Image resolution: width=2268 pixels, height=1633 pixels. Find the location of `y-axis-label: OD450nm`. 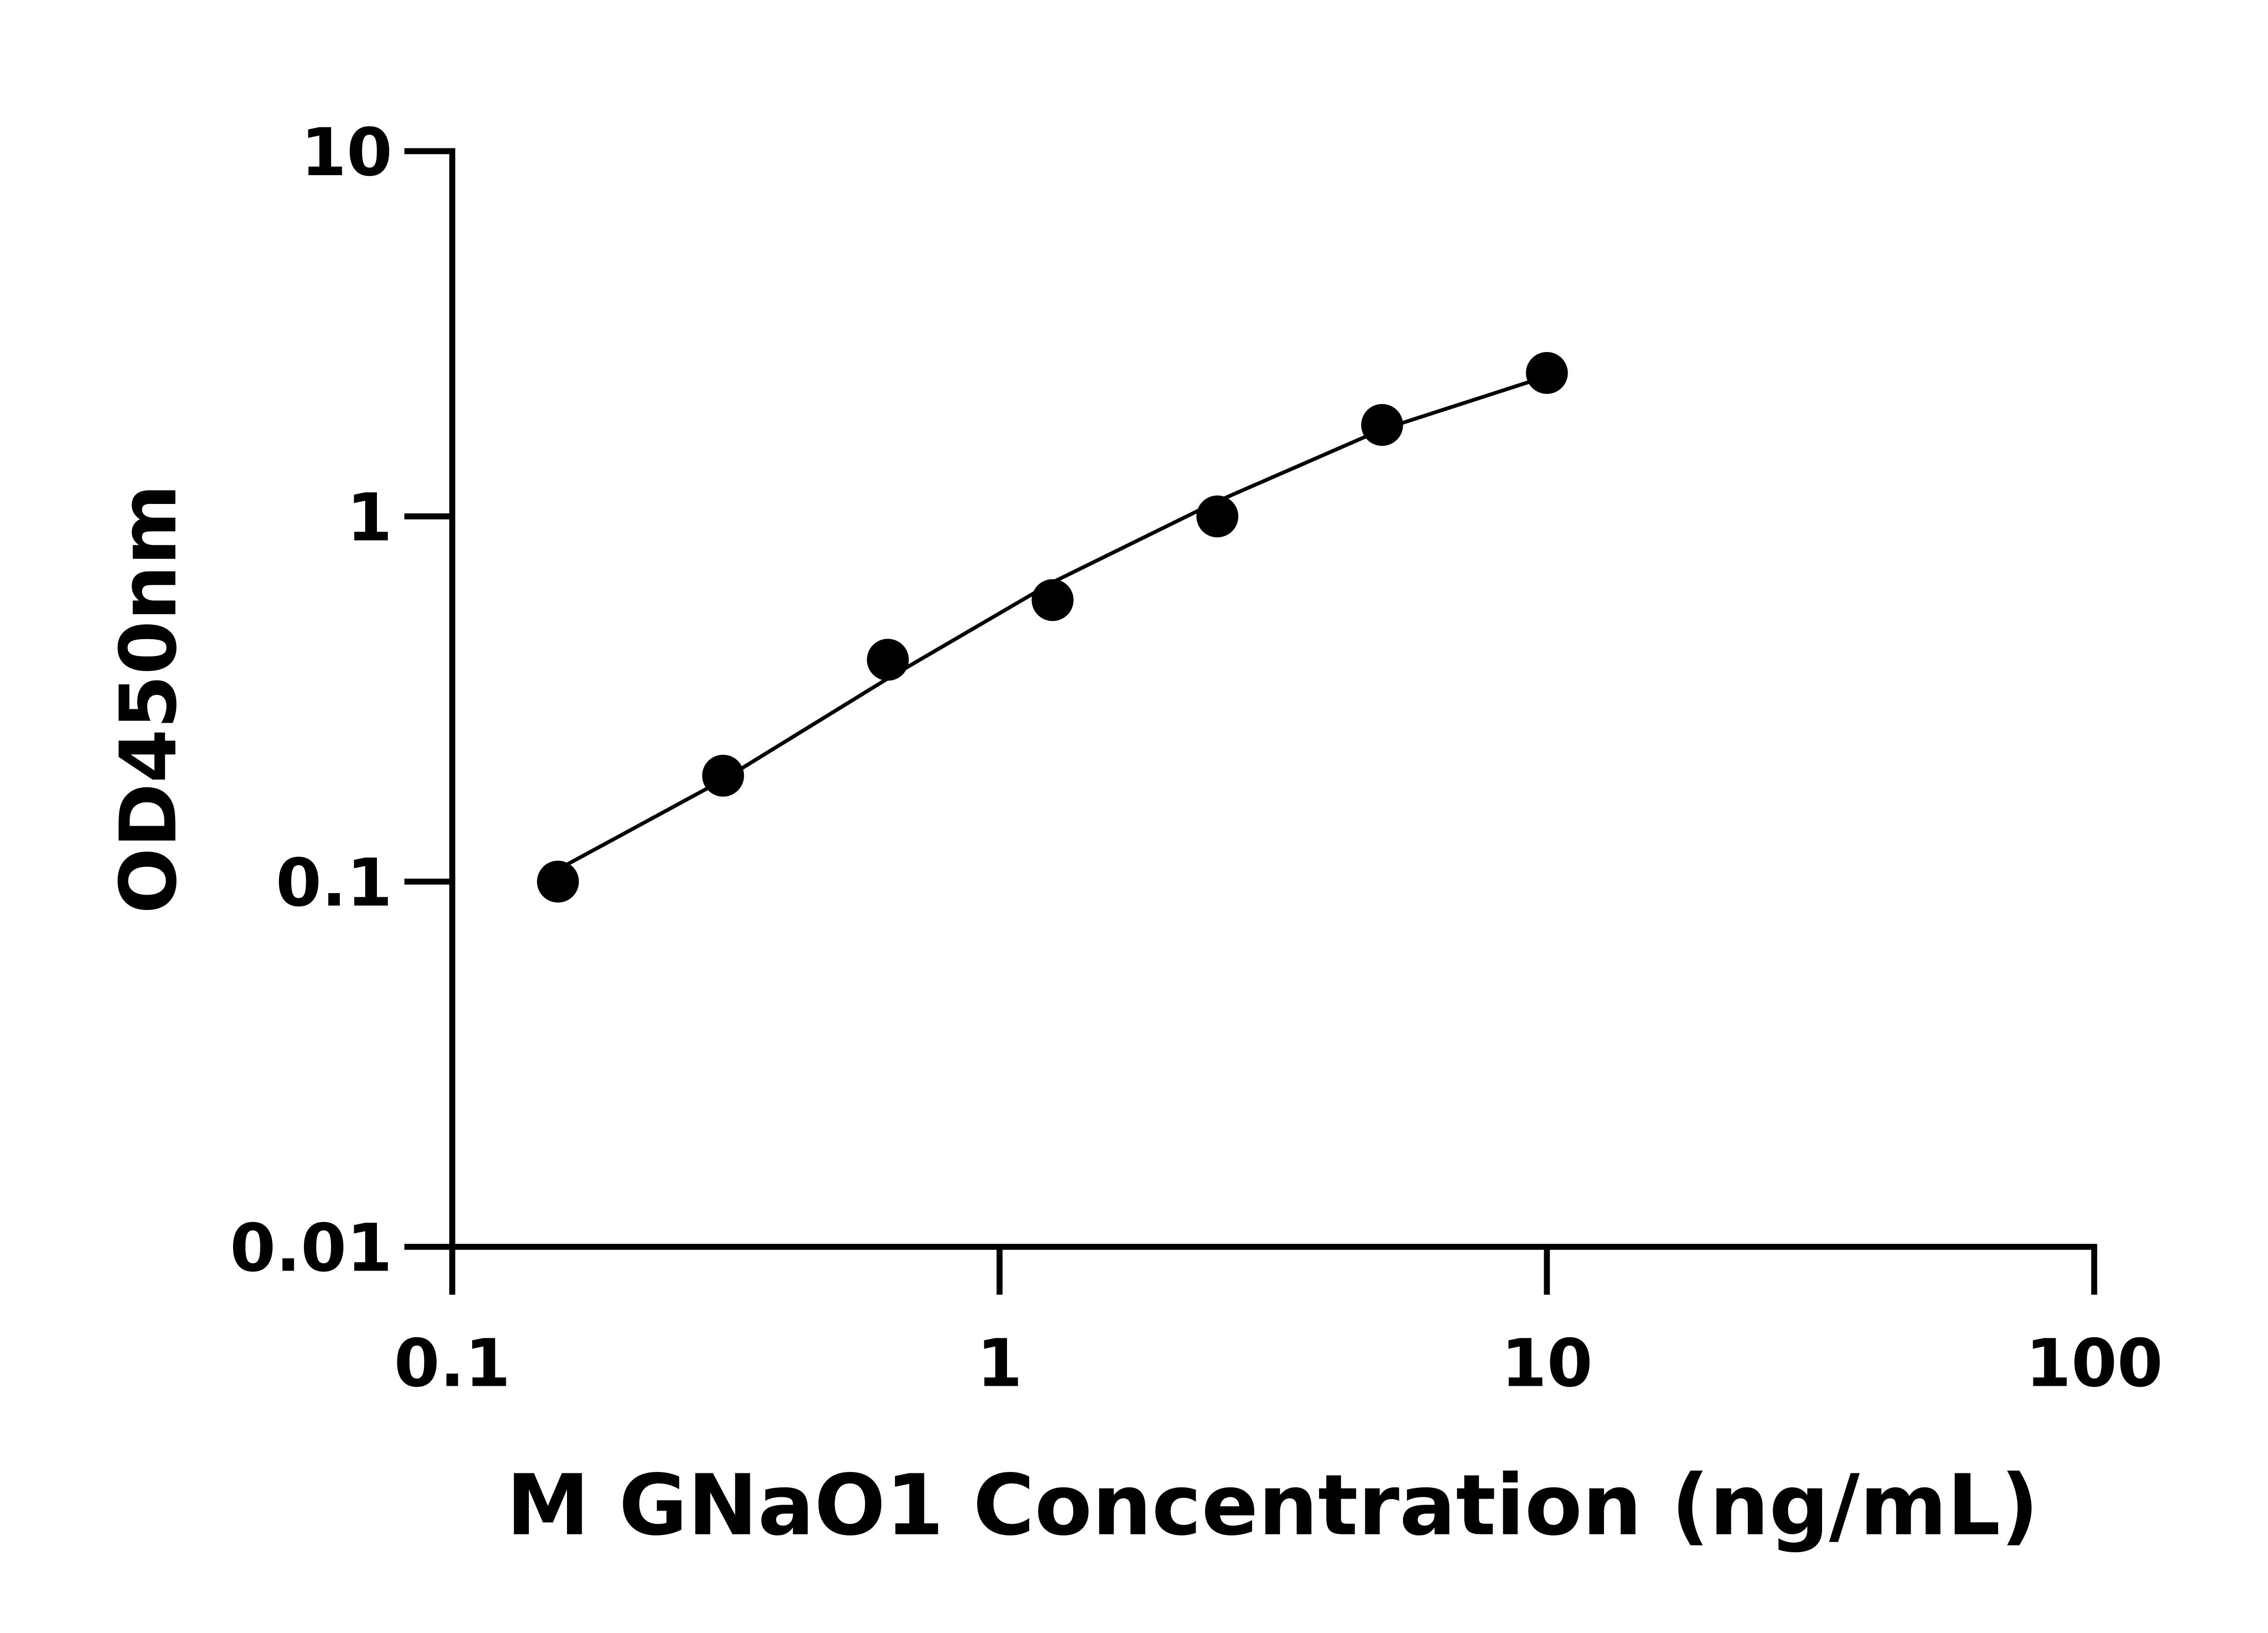

y-axis-label: OD450nm is located at coordinates (149, 699).